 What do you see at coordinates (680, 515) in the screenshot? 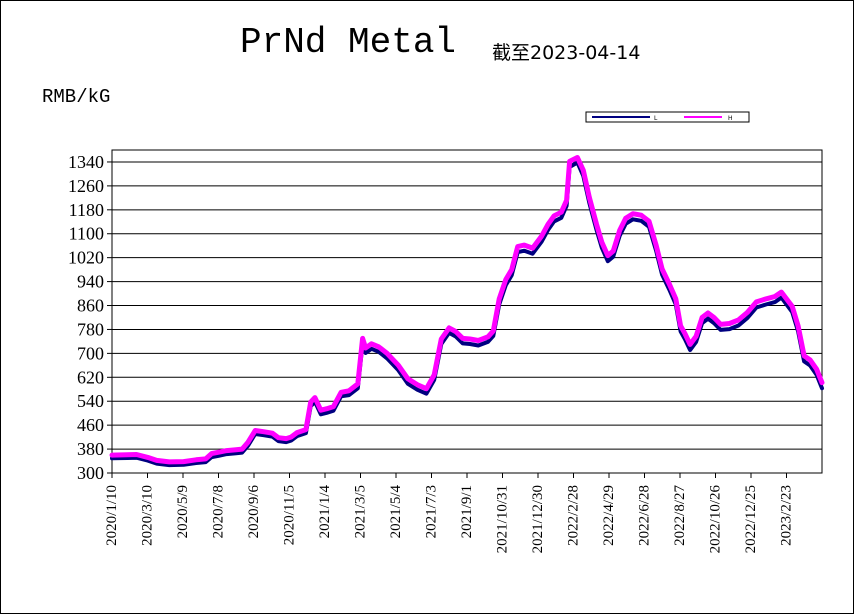
I see `x-tick-label: 2022/8/27` at bounding box center [680, 515].